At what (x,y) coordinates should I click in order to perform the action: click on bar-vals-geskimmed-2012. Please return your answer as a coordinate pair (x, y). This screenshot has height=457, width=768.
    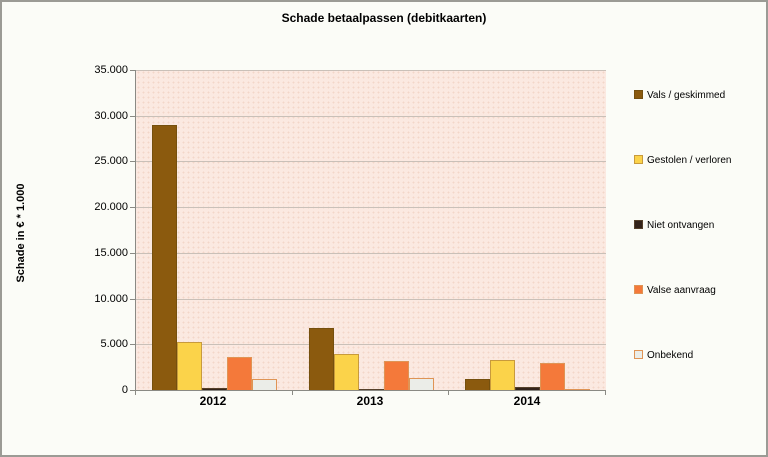
    Looking at the image, I should click on (164, 257).